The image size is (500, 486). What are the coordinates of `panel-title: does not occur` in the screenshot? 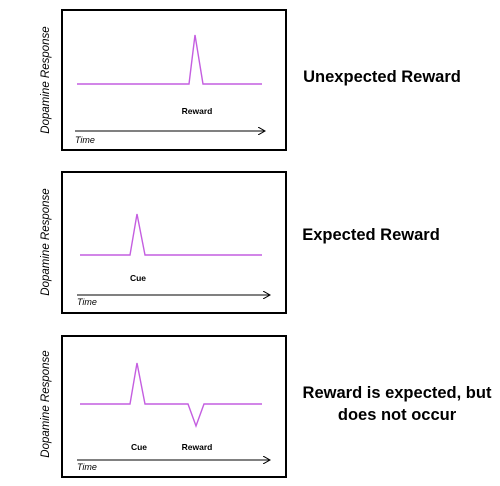 It's located at (397, 415).